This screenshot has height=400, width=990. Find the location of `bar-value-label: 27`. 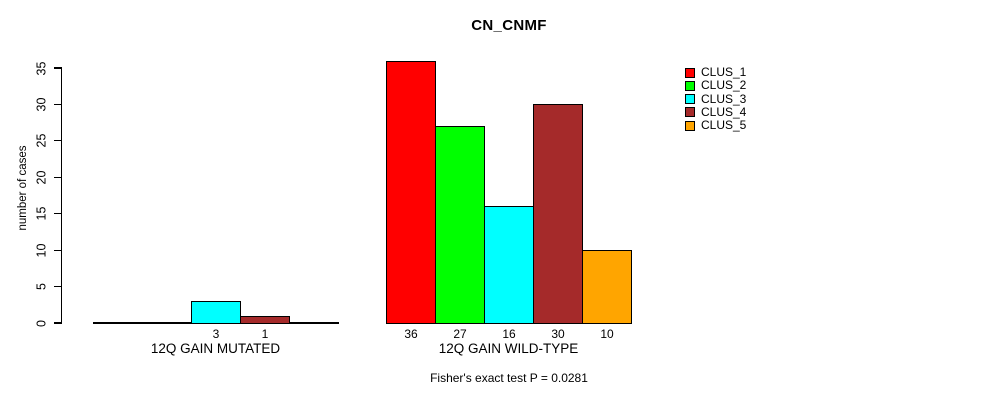

bar-value-label: 27 is located at coordinates (460, 334).